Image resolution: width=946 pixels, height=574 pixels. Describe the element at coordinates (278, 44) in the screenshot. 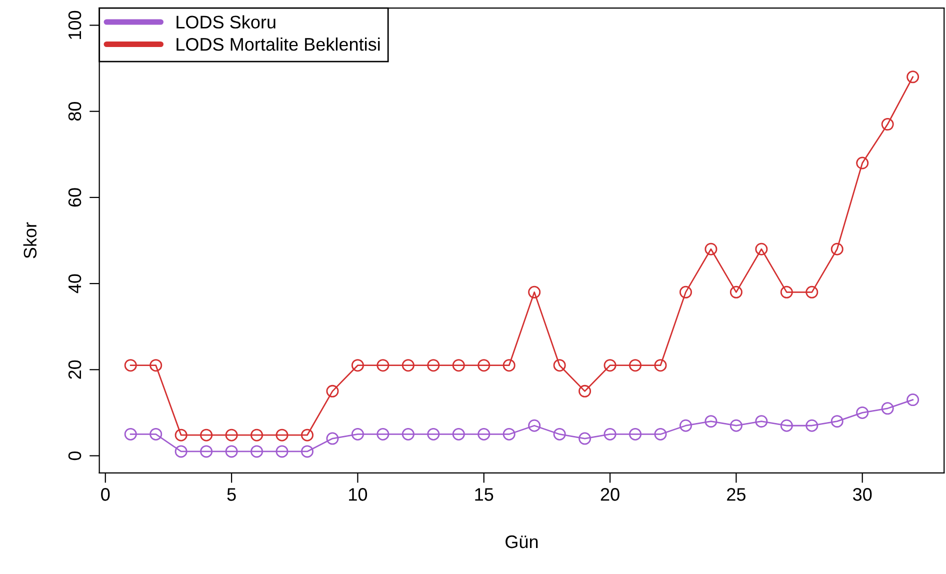

I see `legend-label: LODS Mortalite Beklentisi` at that location.